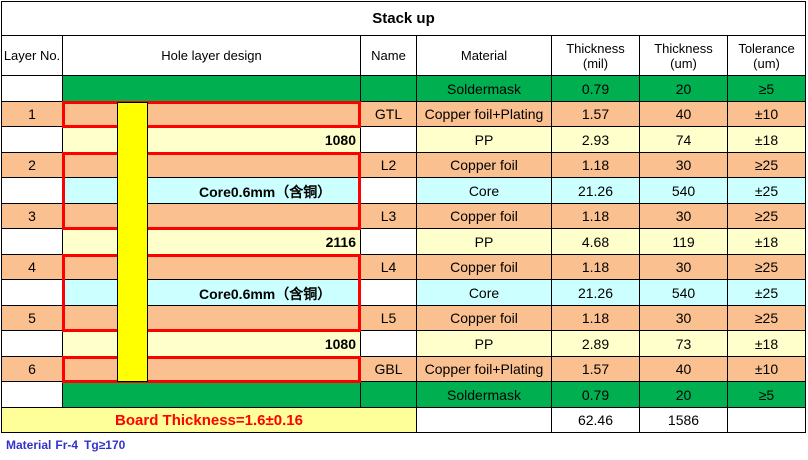  Describe the element at coordinates (767, 395) in the screenshot. I see `tolerance-cell: ≥5` at that location.